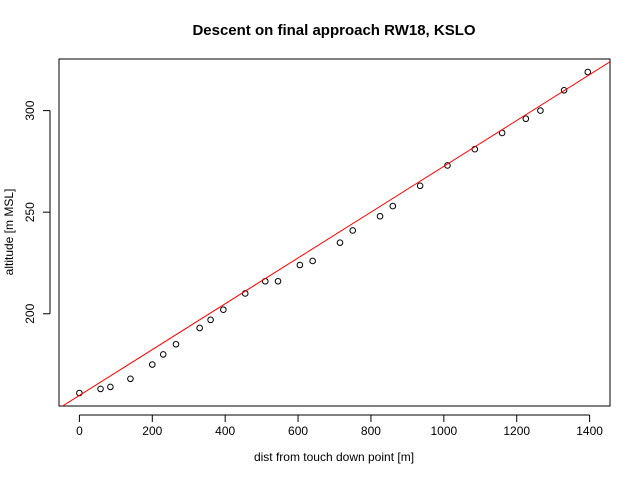  I want to click on y-tick-label: 300, so click(30, 110).